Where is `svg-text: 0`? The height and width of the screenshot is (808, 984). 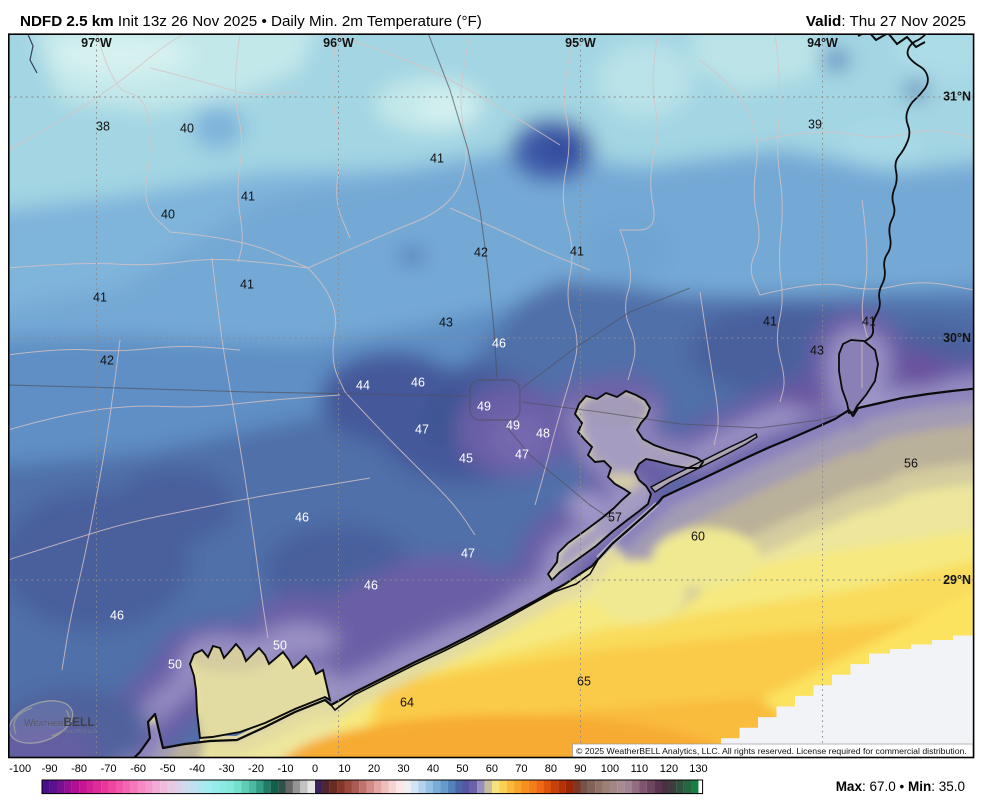 svg-text: 0 is located at coordinates (315, 769).